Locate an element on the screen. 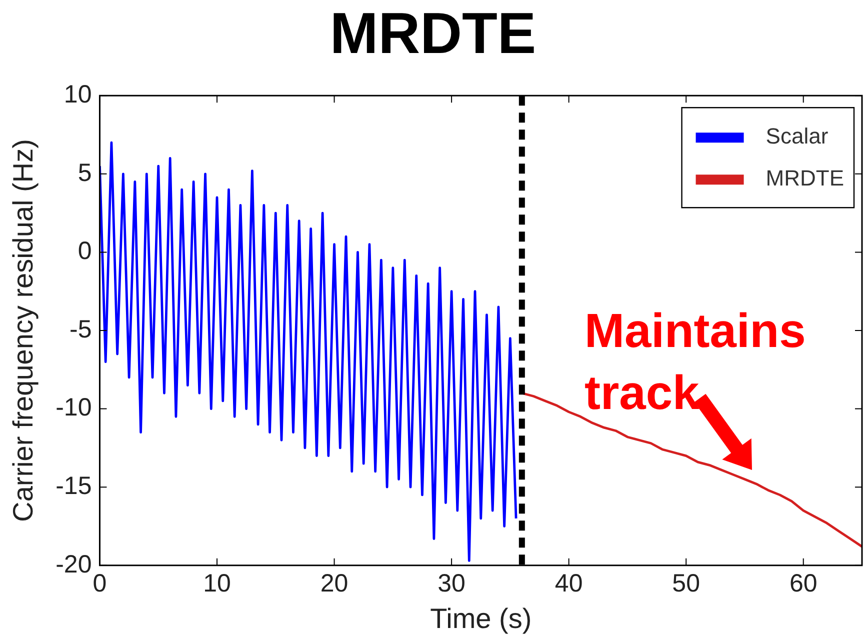 The width and height of the screenshot is (864, 641). y-tick-label: 0 is located at coordinates (85, 251).